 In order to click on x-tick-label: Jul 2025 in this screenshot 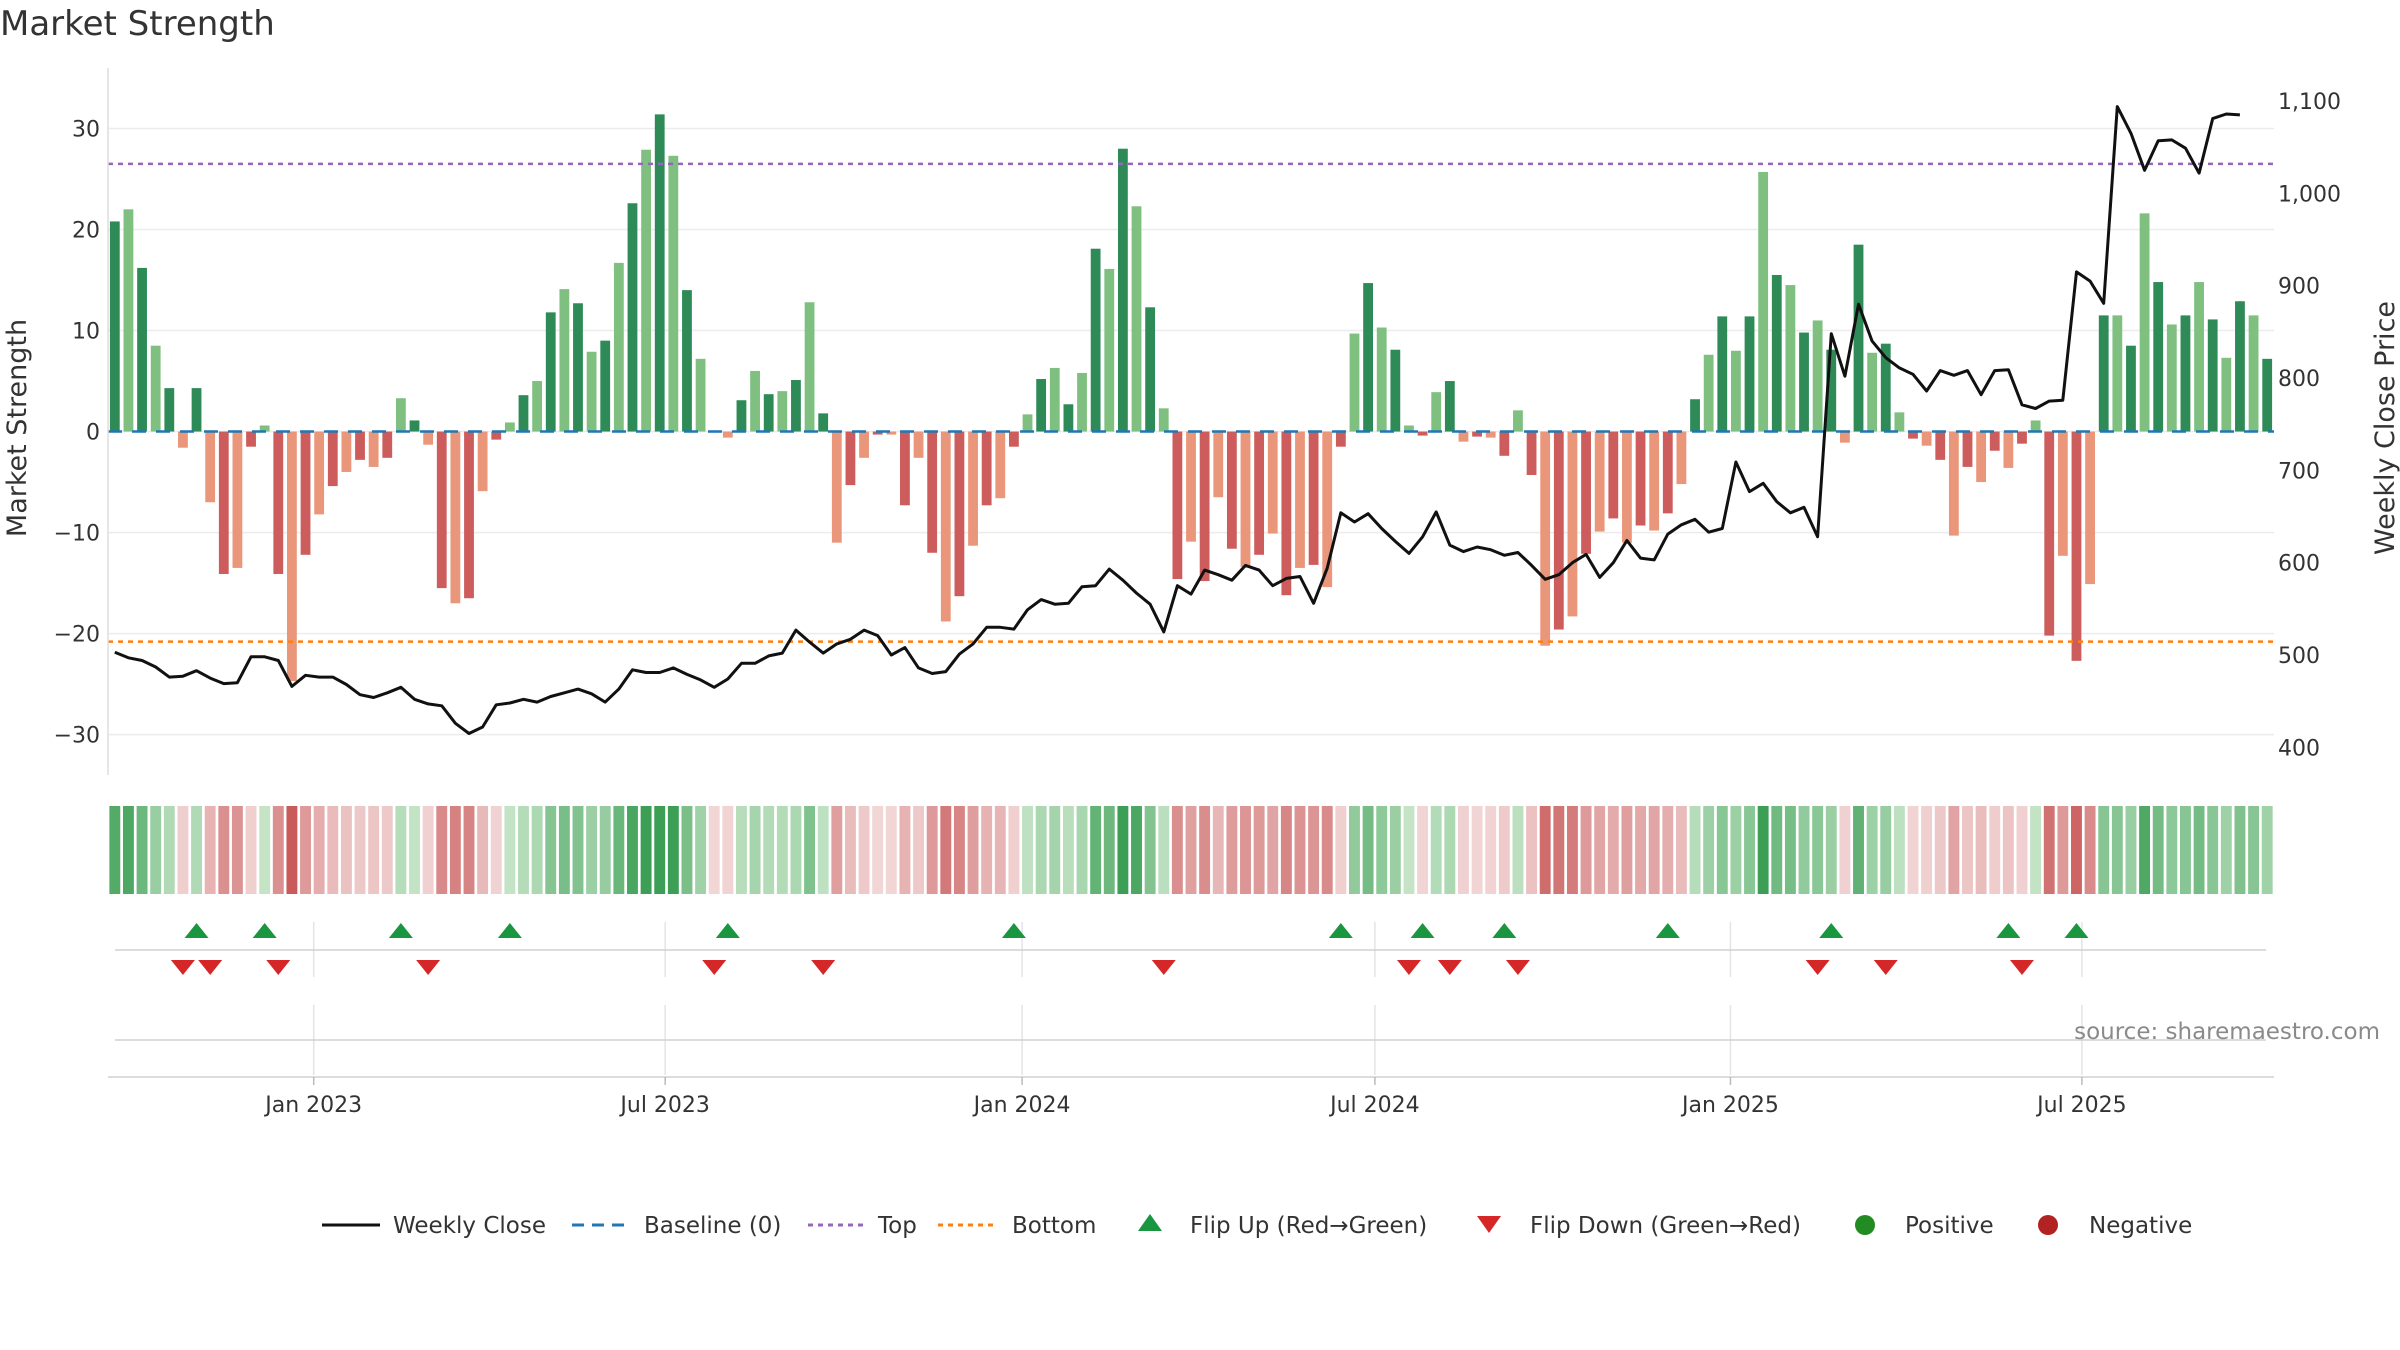, I will do `click(2081, 1105)`.